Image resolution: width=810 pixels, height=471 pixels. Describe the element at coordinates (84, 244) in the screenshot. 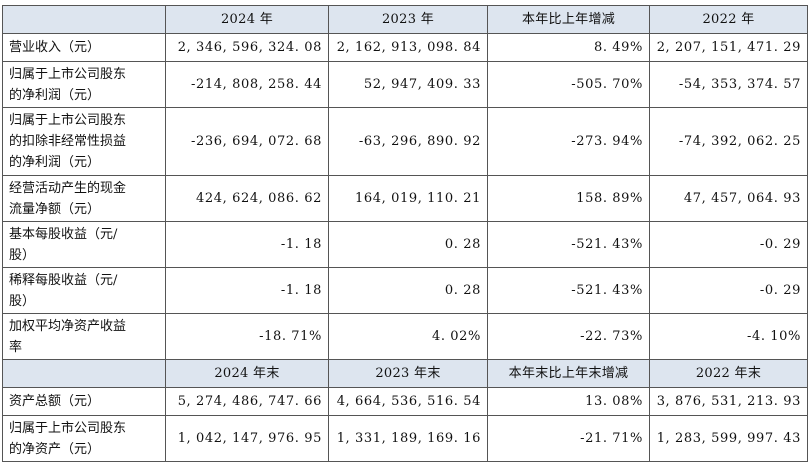

I see `row-label: 基本每股收益（元/ 股）` at that location.